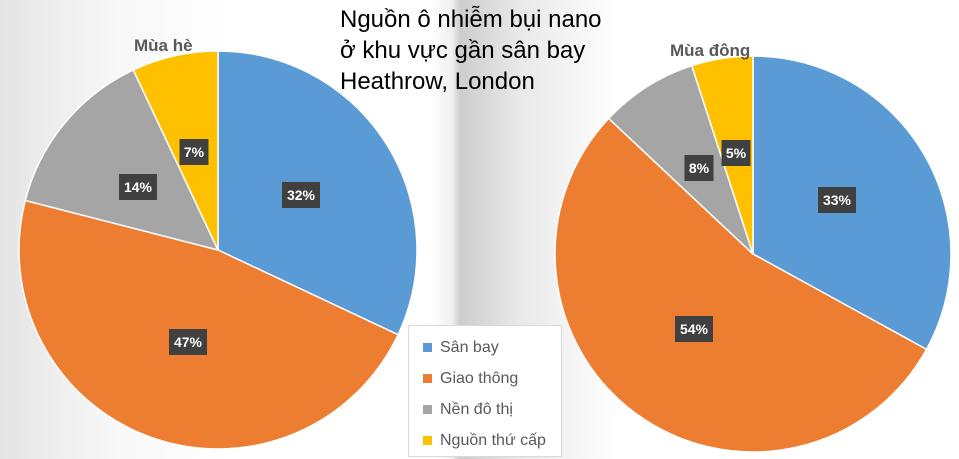  Describe the element at coordinates (437, 81) in the screenshot. I see `chart-title-line-3: Heathrow, London` at that location.